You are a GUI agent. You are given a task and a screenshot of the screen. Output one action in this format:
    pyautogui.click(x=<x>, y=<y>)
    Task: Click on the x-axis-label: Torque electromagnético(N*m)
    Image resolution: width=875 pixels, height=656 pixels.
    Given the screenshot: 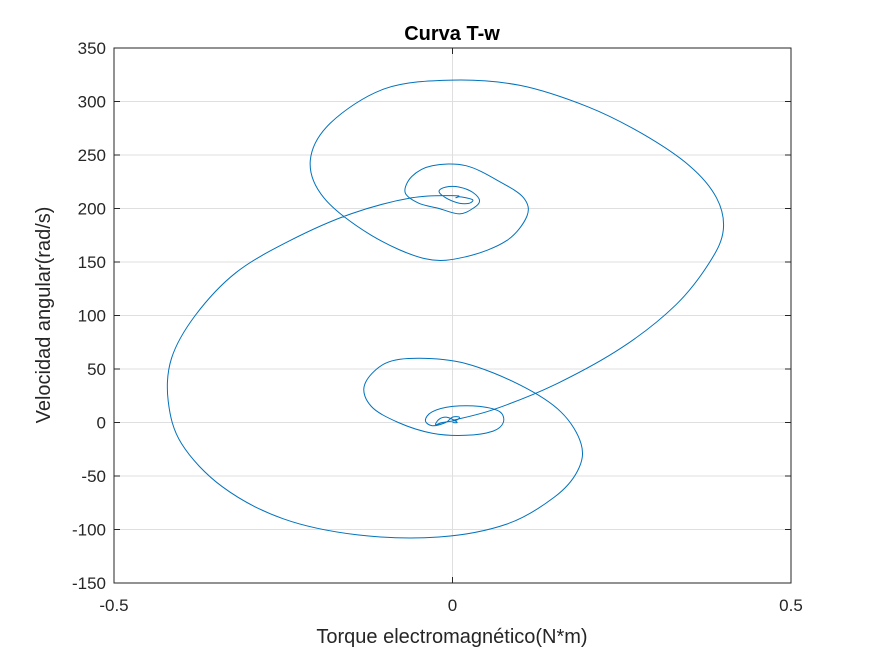 What is the action you would take?
    pyautogui.click(x=451, y=637)
    